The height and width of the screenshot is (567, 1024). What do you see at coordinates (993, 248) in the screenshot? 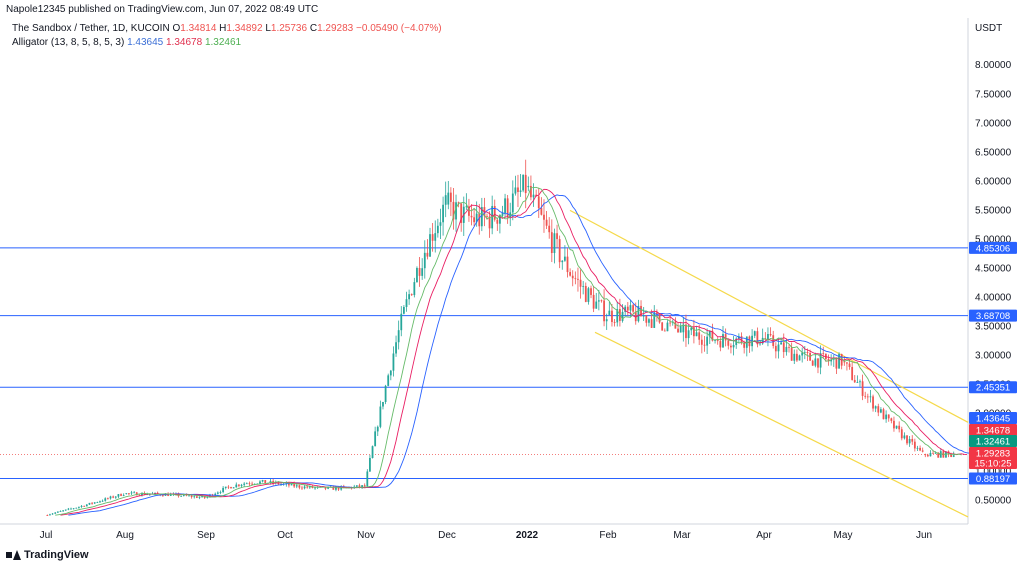
I see `level-price-label: 4.85306` at bounding box center [993, 248].